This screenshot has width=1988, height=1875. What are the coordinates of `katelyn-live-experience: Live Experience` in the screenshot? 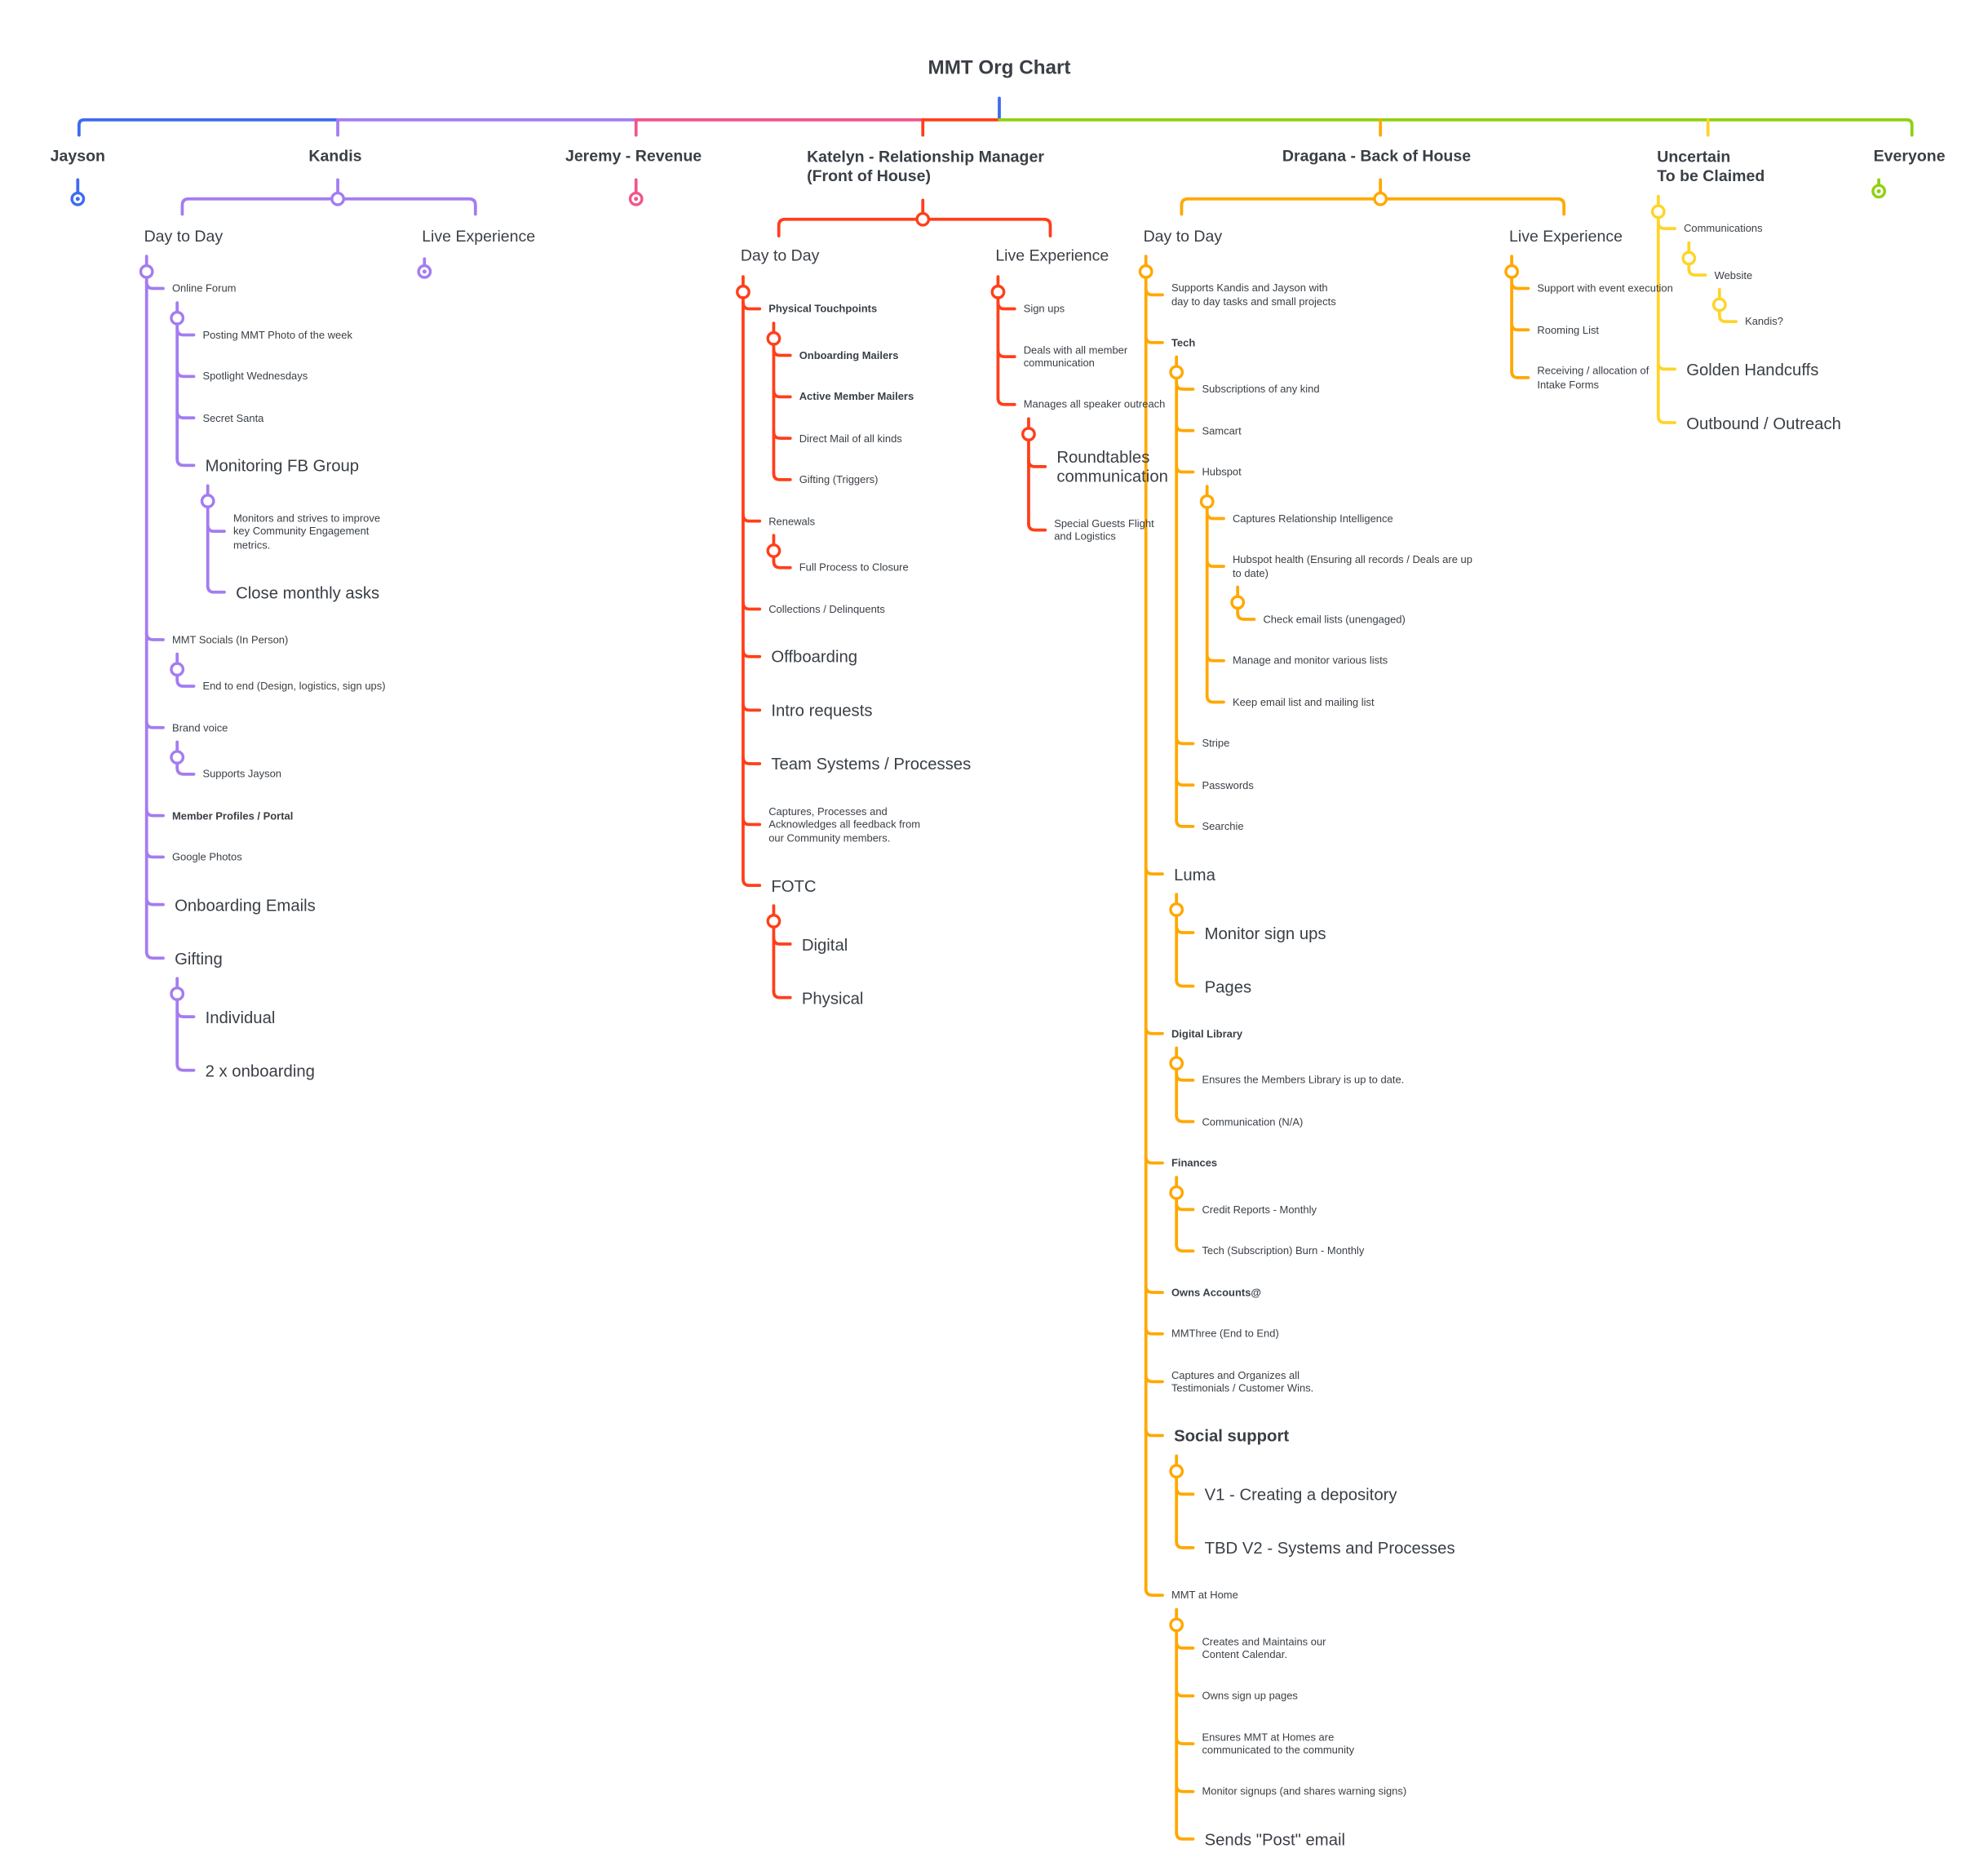 It's located at (1052, 256).